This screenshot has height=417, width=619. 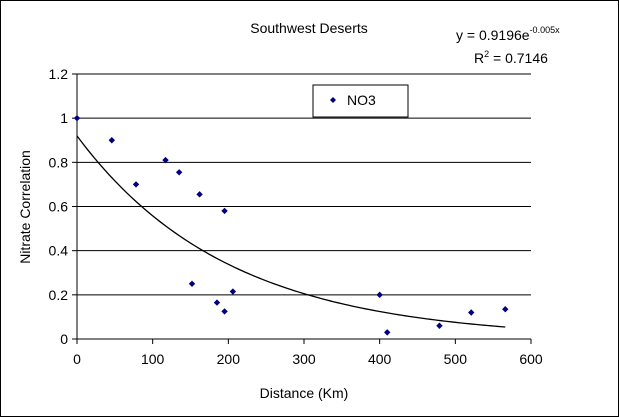 I want to click on x-tick-label-1: 100, so click(x=153, y=359).